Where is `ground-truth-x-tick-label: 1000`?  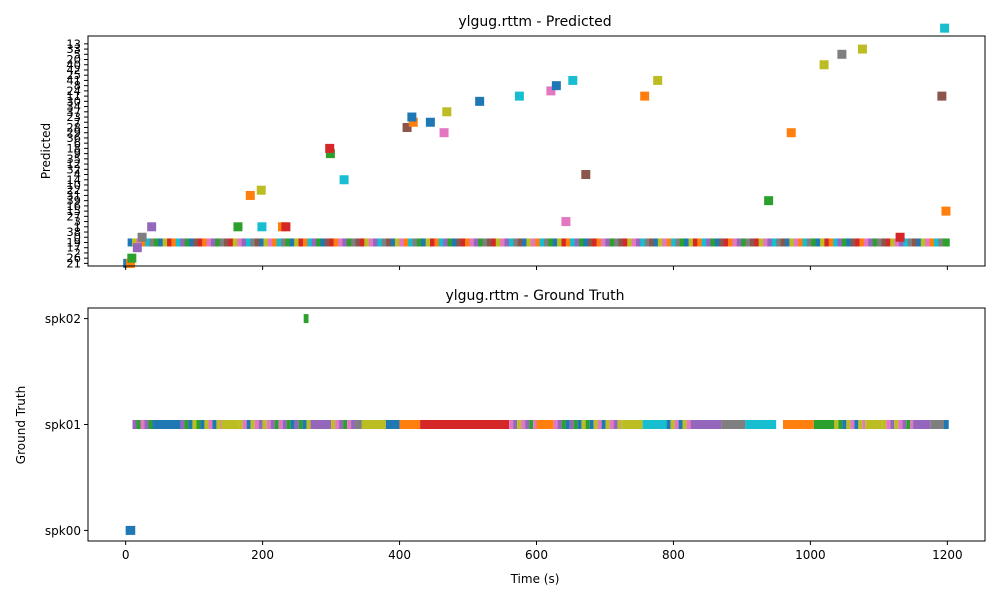 ground-truth-x-tick-label: 1000 is located at coordinates (810, 555).